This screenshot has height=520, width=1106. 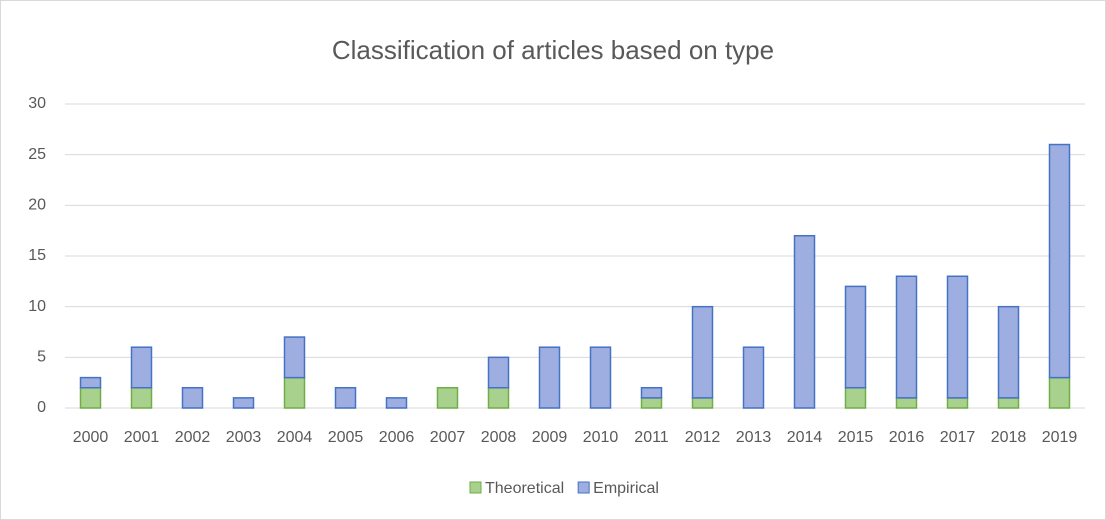 I want to click on x-tick-label: 2005, so click(x=346, y=437).